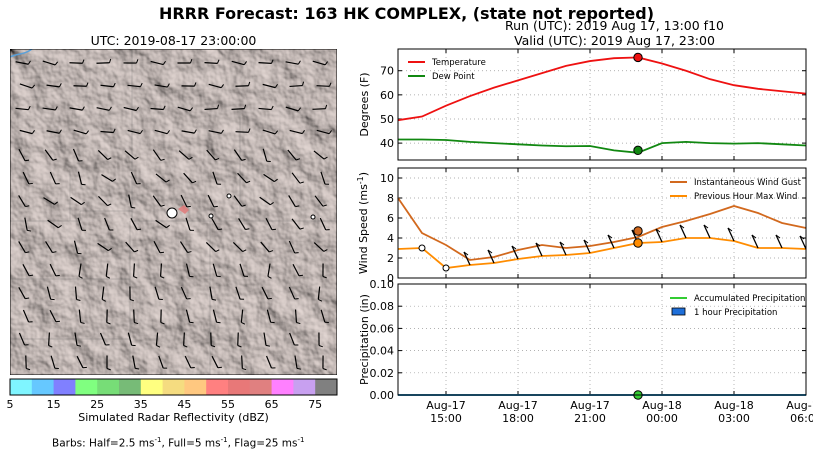 The height and width of the screenshot is (460, 813). I want to click on colorbar-tick-label: 5, so click(10, 404).